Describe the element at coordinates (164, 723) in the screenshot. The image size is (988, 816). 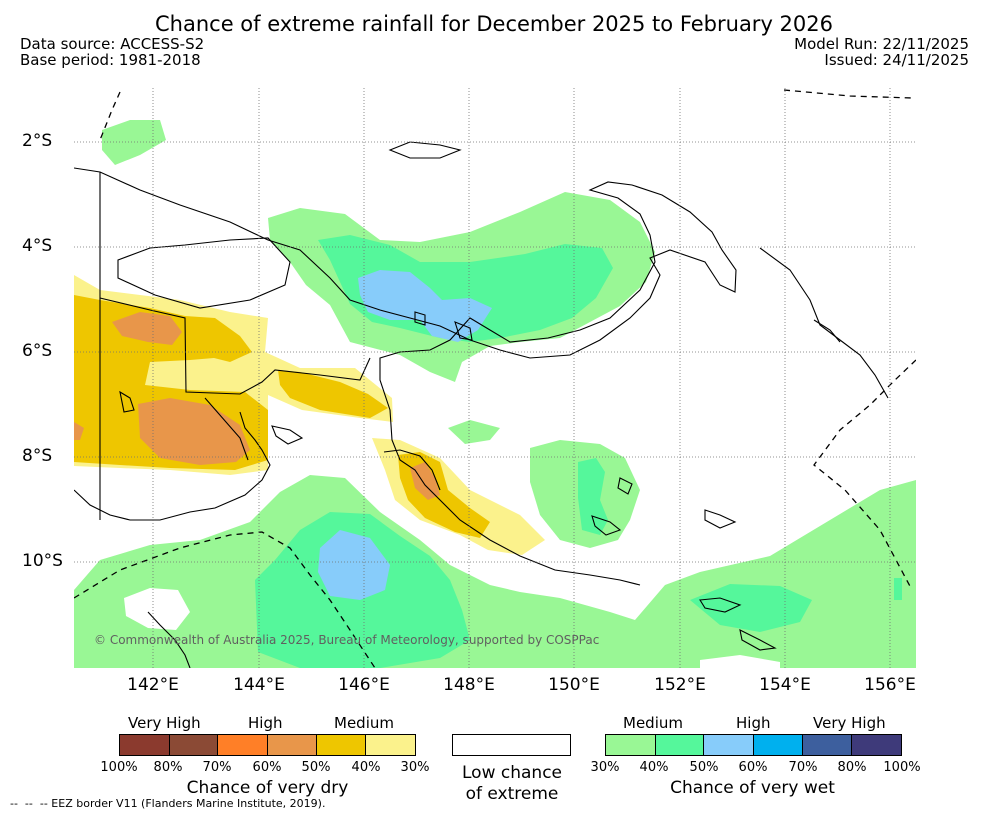
I see `dry-heading-very-high: Very High` at that location.